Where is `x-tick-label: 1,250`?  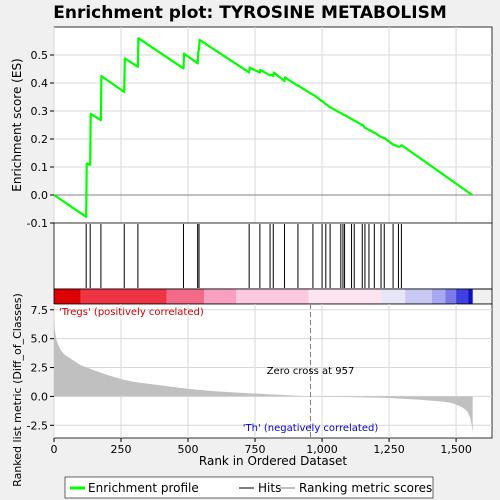 x-tick-label: 1,250 is located at coordinates (389, 449).